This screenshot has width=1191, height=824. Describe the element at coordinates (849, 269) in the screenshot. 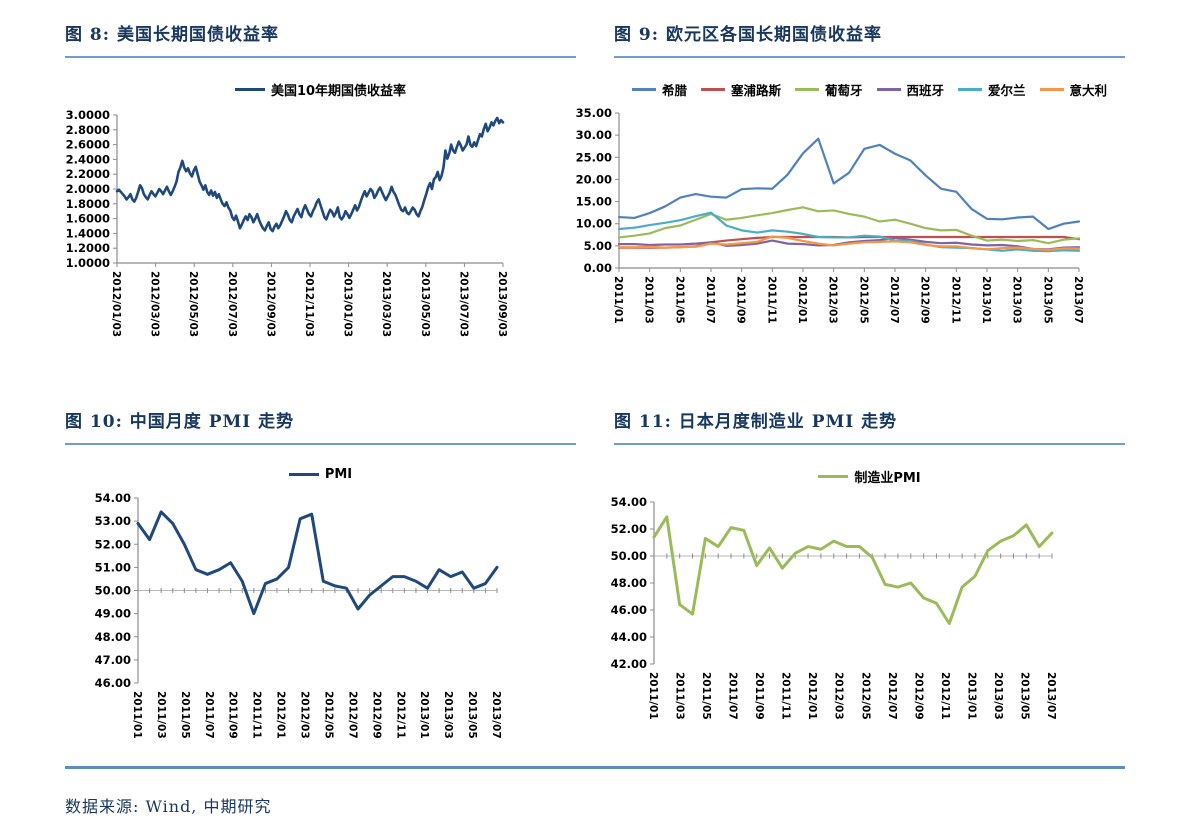

I see `x-axis` at that location.